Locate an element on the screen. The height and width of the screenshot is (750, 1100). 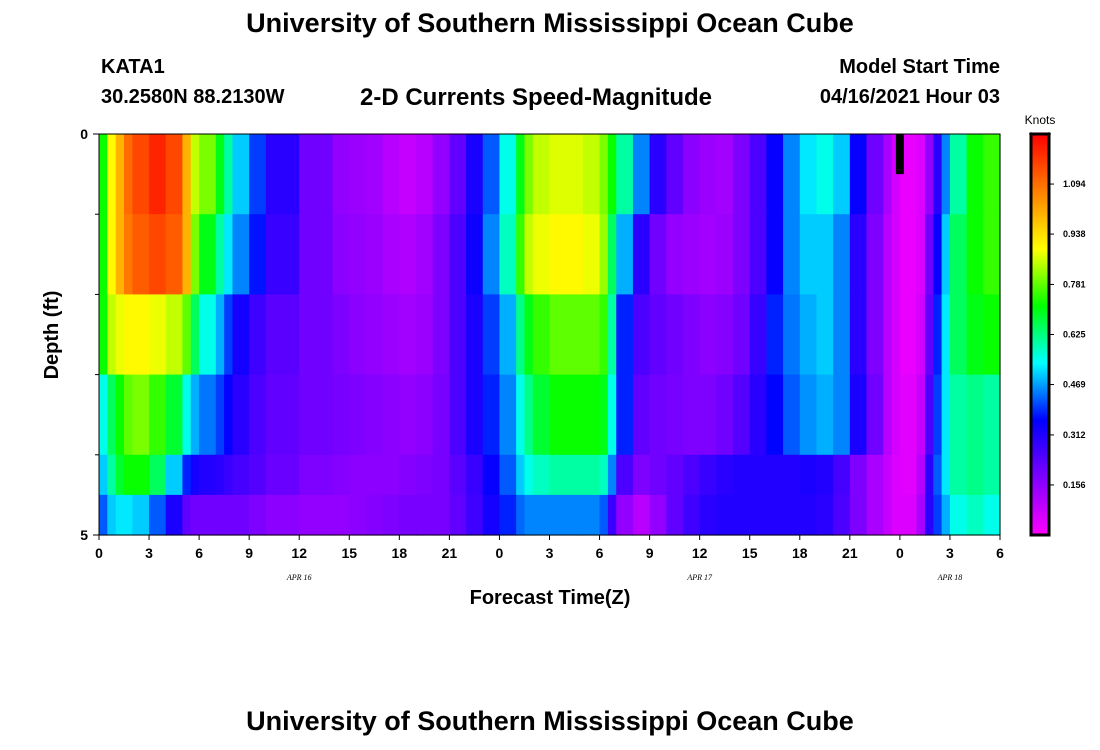
x-tick-label: 21 is located at coordinates (850, 553).